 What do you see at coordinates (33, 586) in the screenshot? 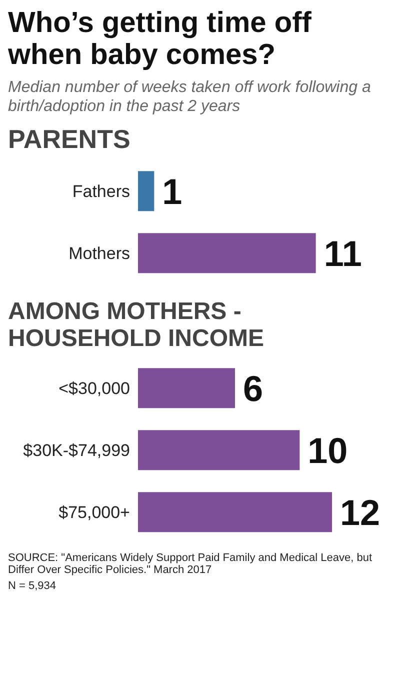
I see `text: N = 5,934` at bounding box center [33, 586].